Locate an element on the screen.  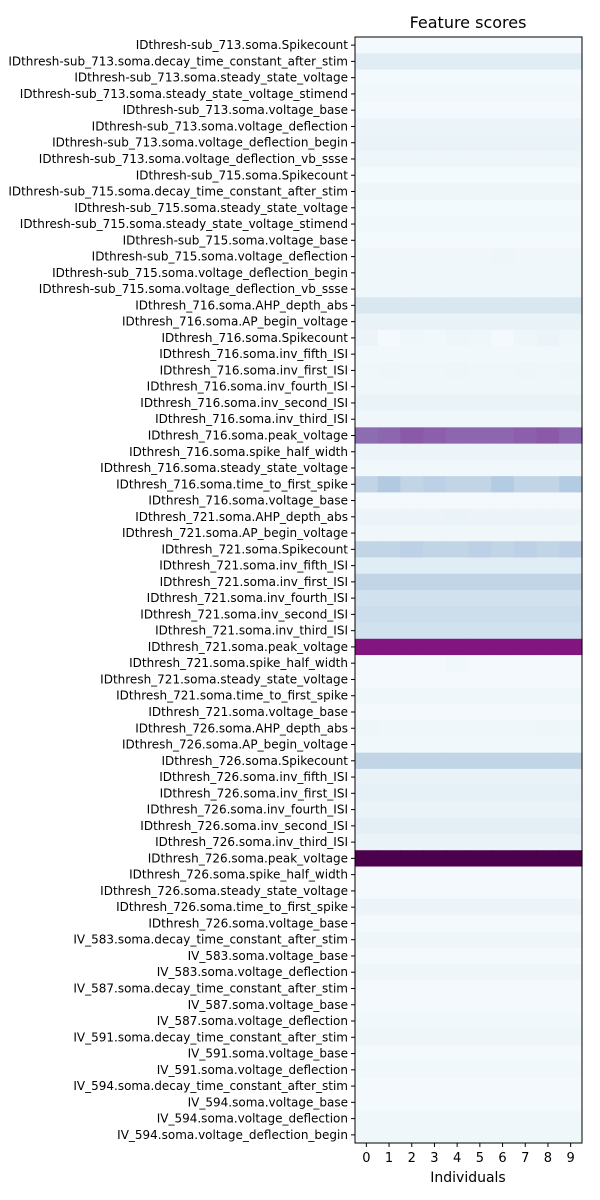
row-label: IDthresh-sub_715.soma.voltage_base is located at coordinates (235, 240).